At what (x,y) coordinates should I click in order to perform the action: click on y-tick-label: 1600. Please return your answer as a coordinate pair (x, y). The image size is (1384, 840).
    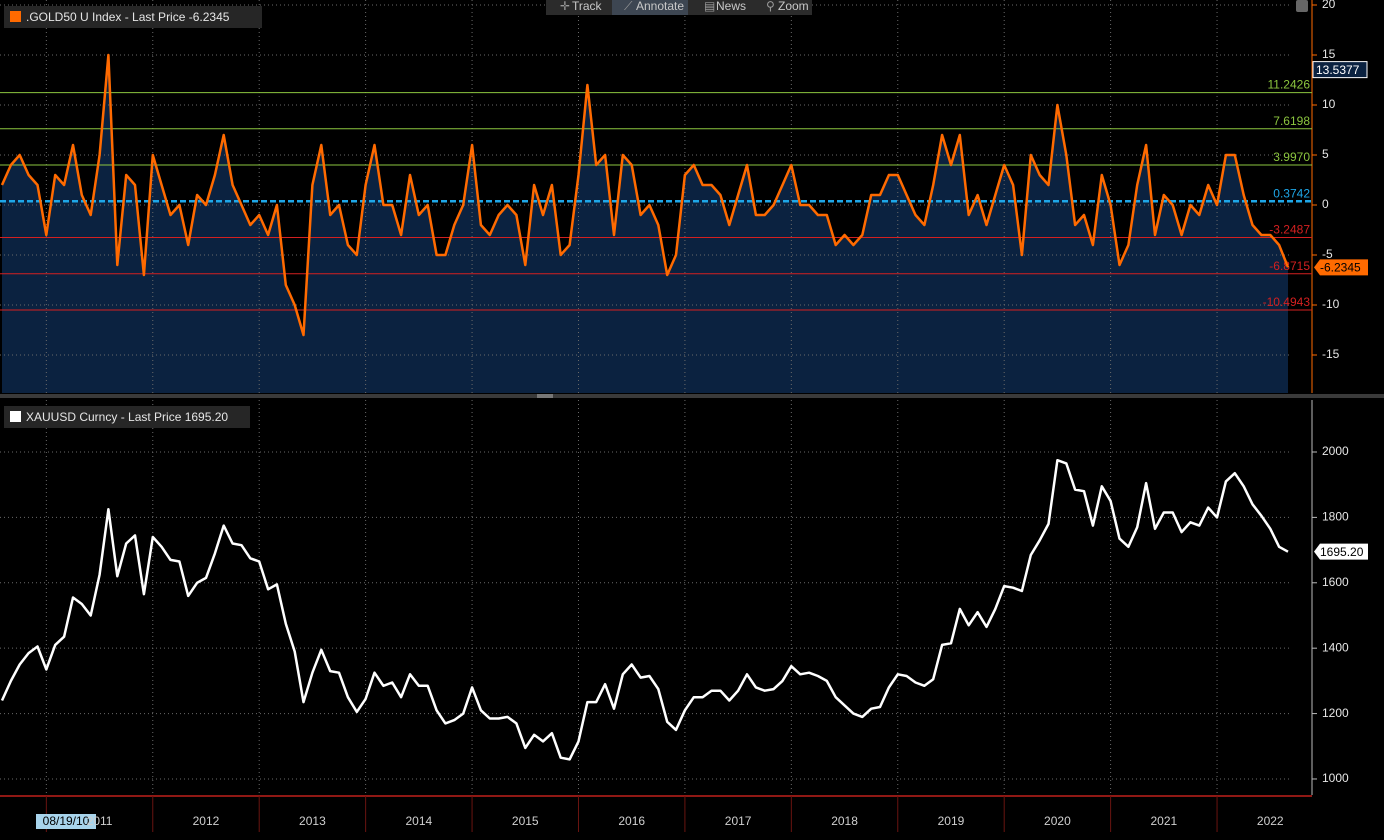
    Looking at the image, I should click on (1335, 582).